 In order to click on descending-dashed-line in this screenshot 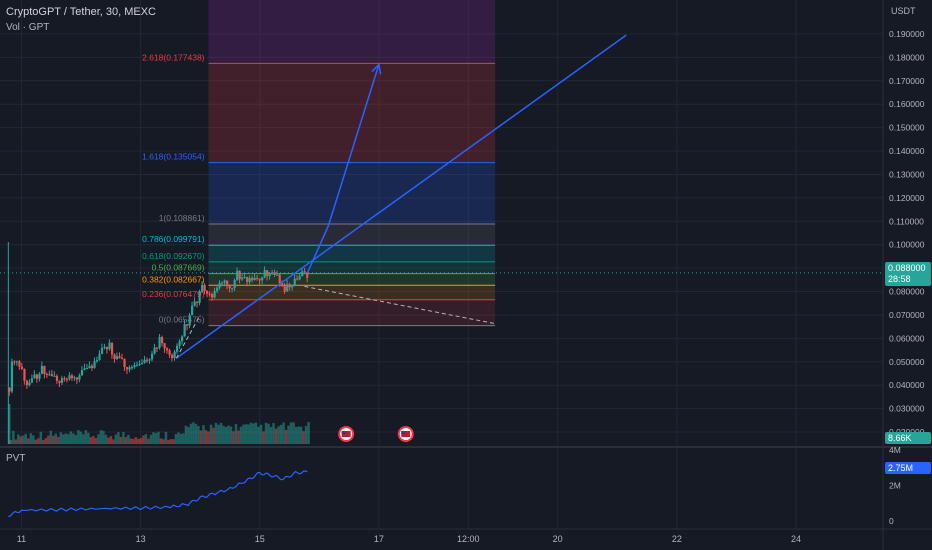, I will do `click(400, 305)`.